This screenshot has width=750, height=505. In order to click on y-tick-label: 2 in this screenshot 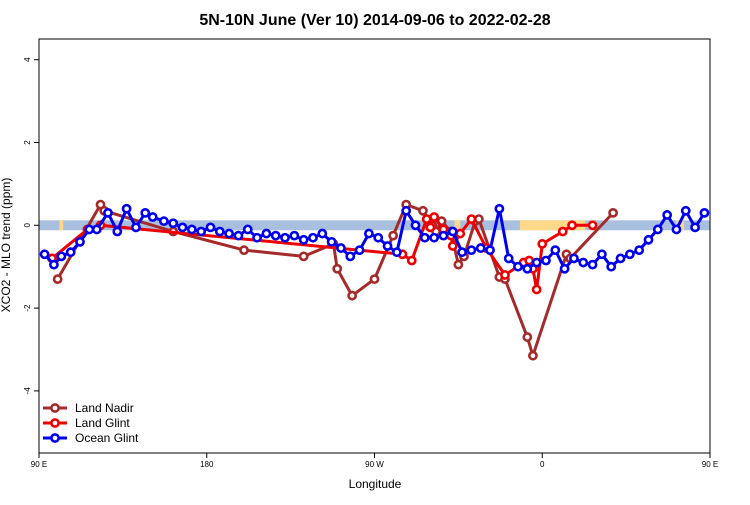, I will do `click(27, 142)`.